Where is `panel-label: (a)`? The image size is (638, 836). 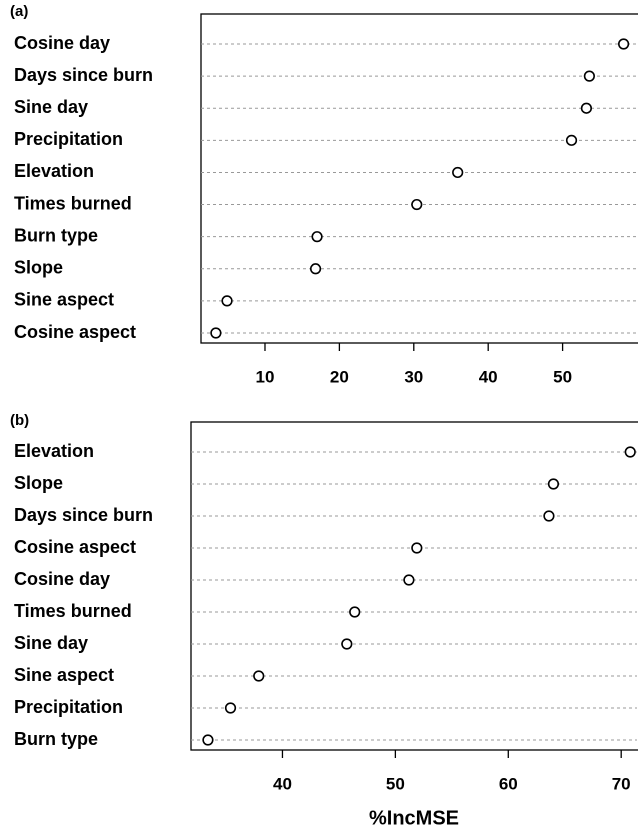 panel-label: (a) is located at coordinates (19, 11).